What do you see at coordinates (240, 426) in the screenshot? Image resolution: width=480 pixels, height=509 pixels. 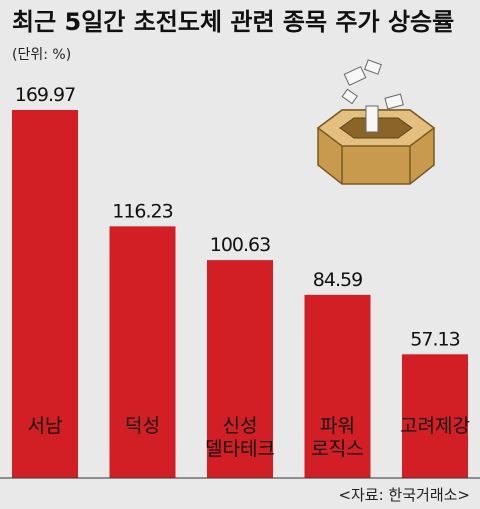 I see `category-label-3-line-1: 신성` at bounding box center [240, 426].